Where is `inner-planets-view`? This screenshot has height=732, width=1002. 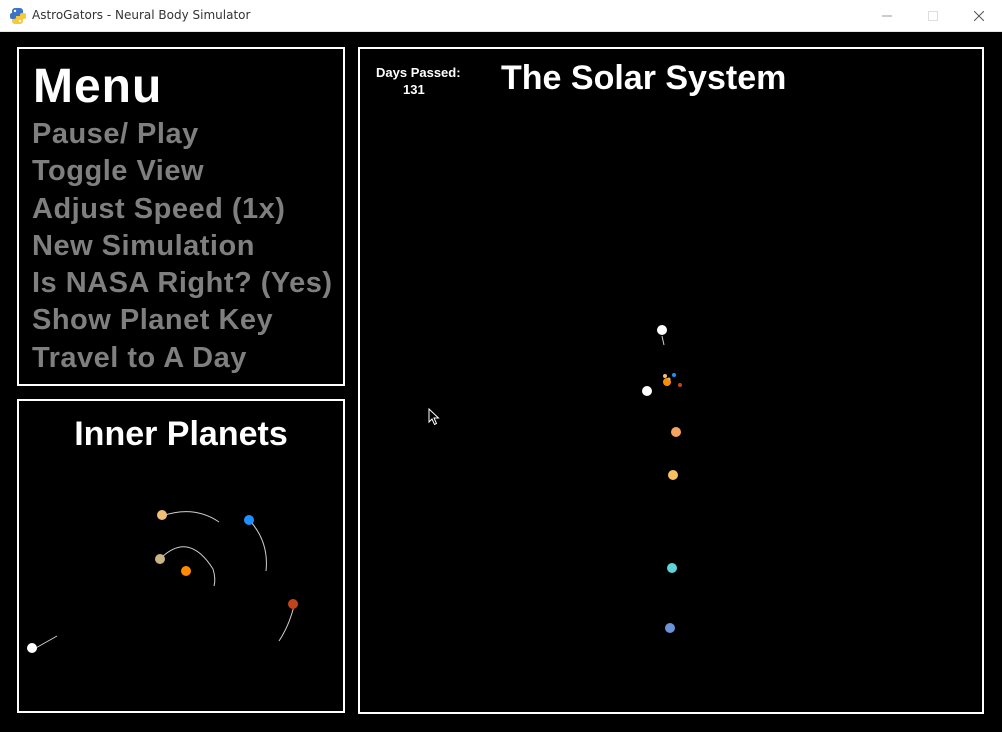
inner-planets-view is located at coordinates (162, 581).